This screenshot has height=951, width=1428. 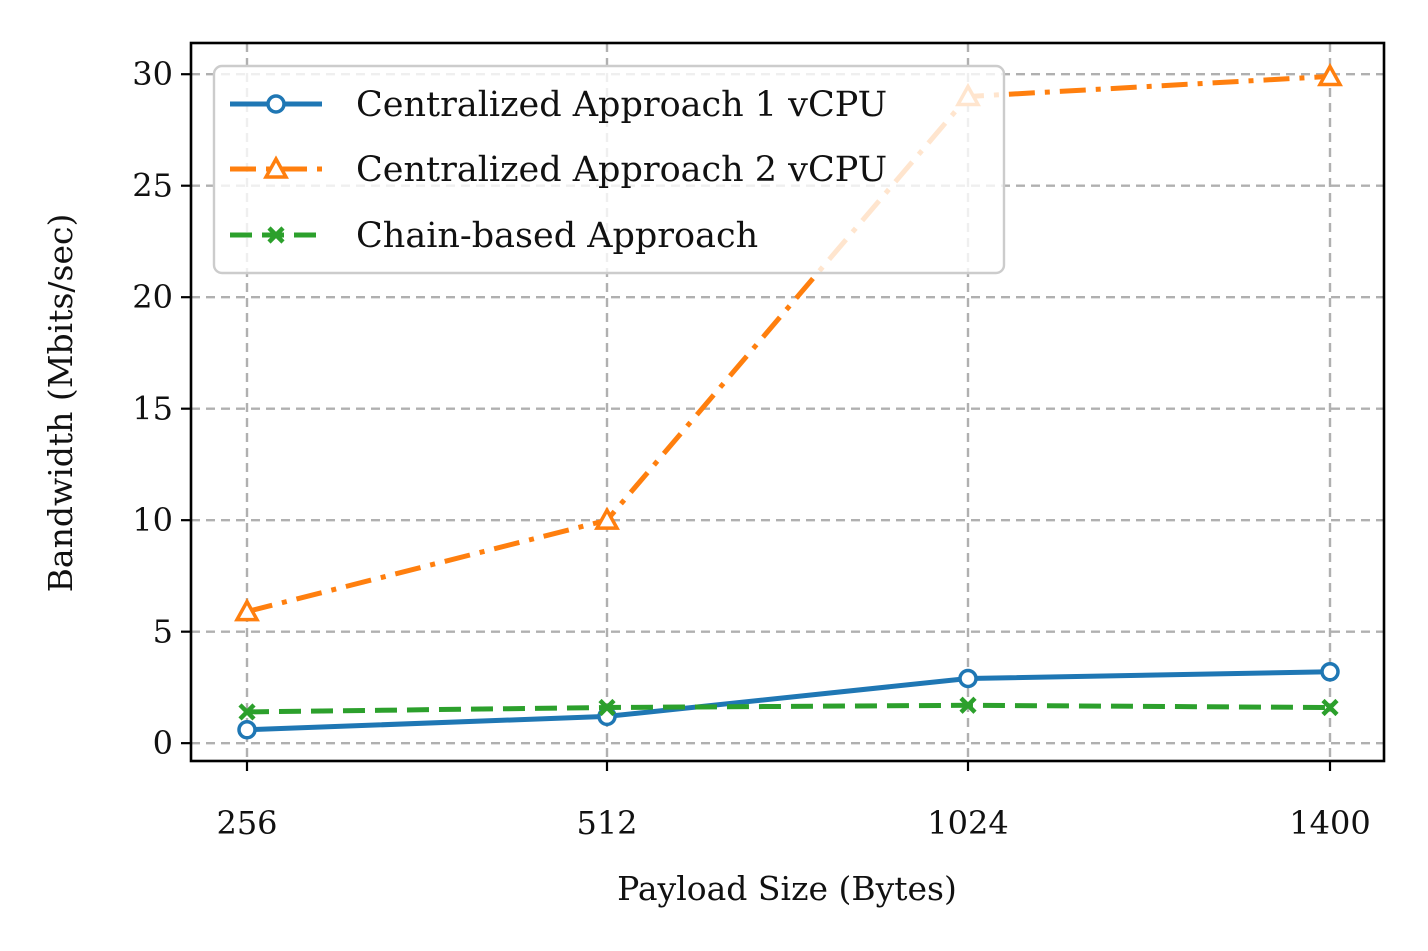 I want to click on y-tick-label-0: 0, so click(x=163, y=743).